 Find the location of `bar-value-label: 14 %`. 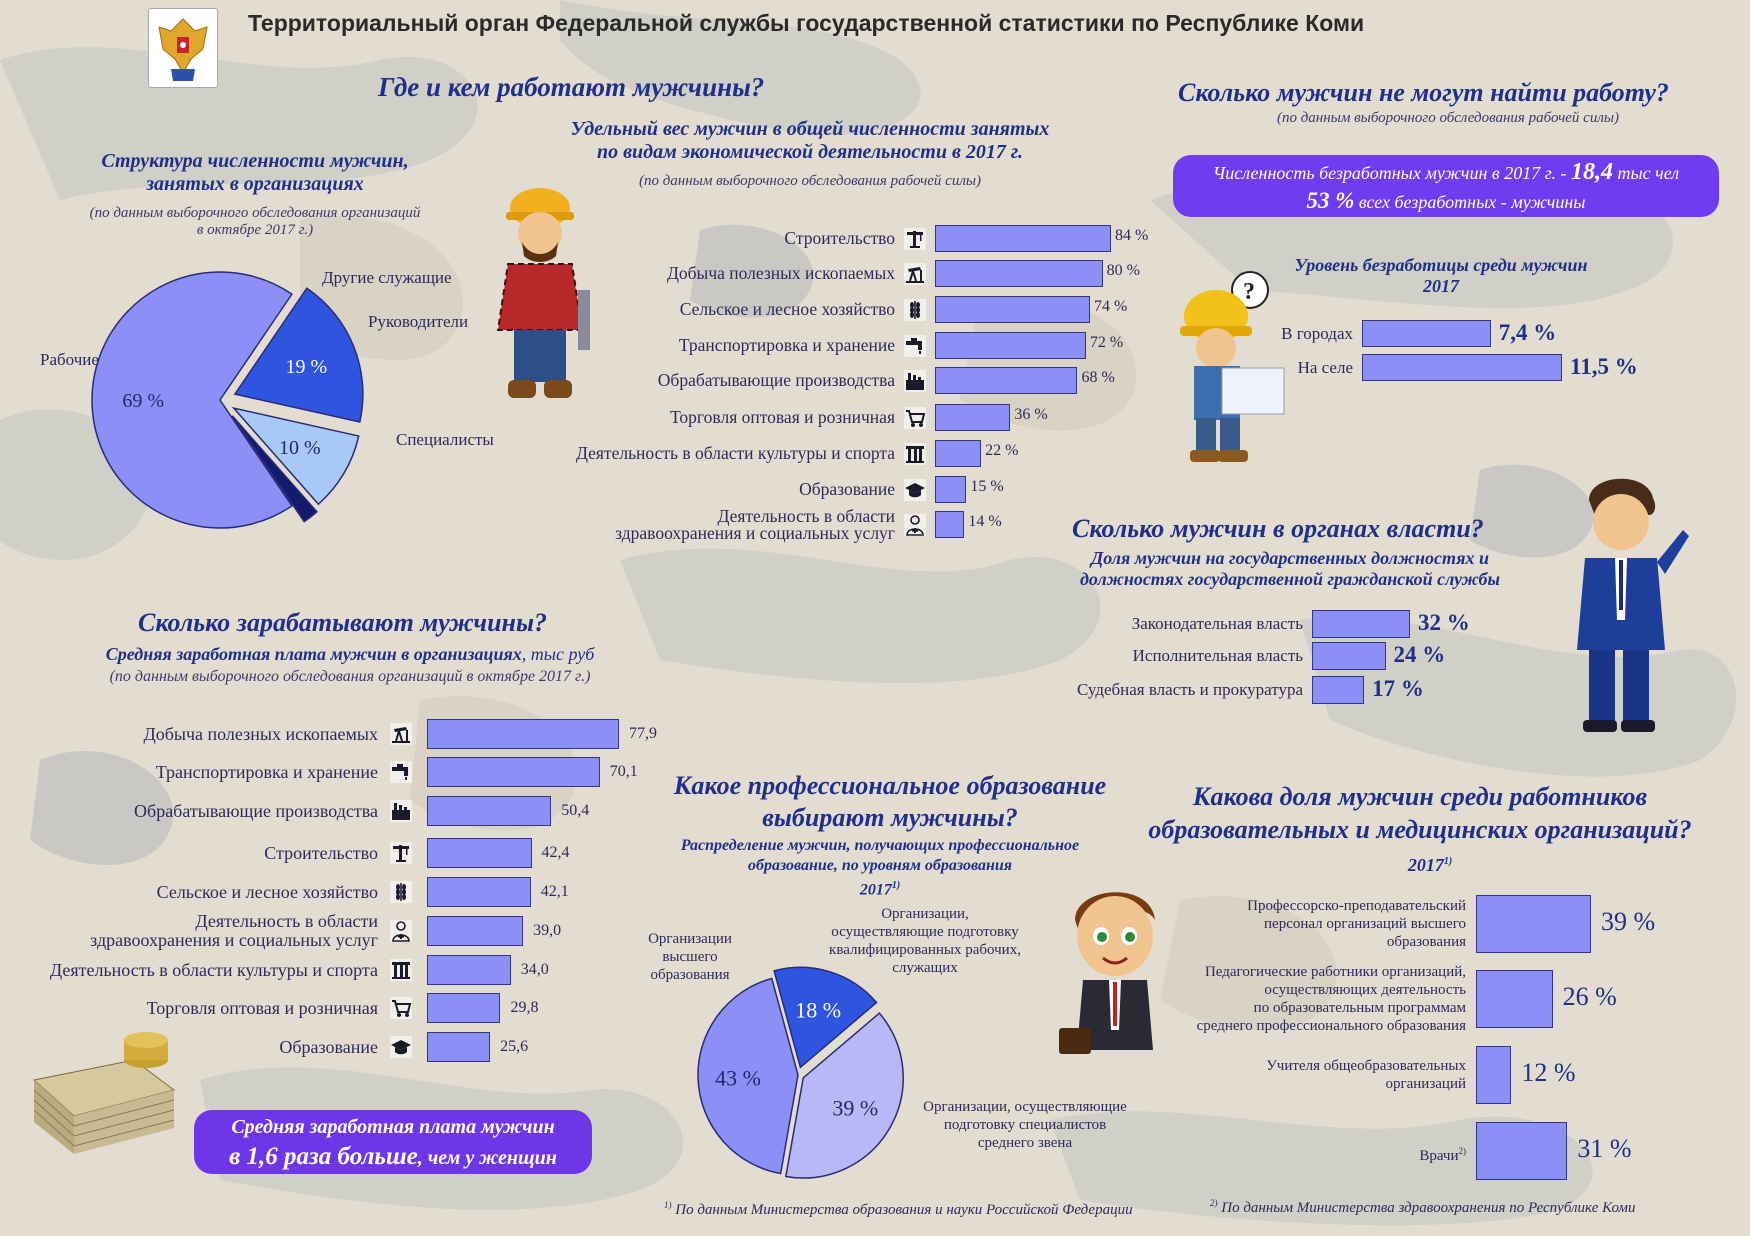

bar-value-label: 14 % is located at coordinates (985, 521).